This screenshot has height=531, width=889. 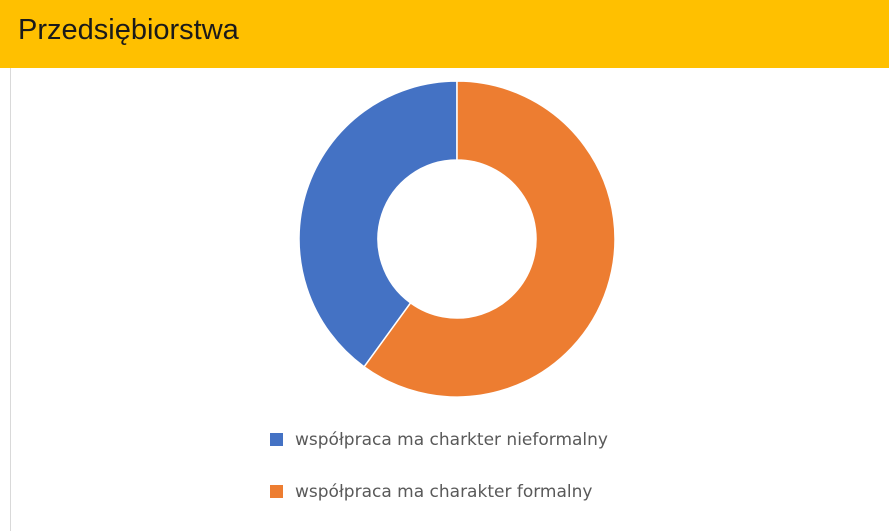 I want to click on donut-segment, so click(x=378, y=224).